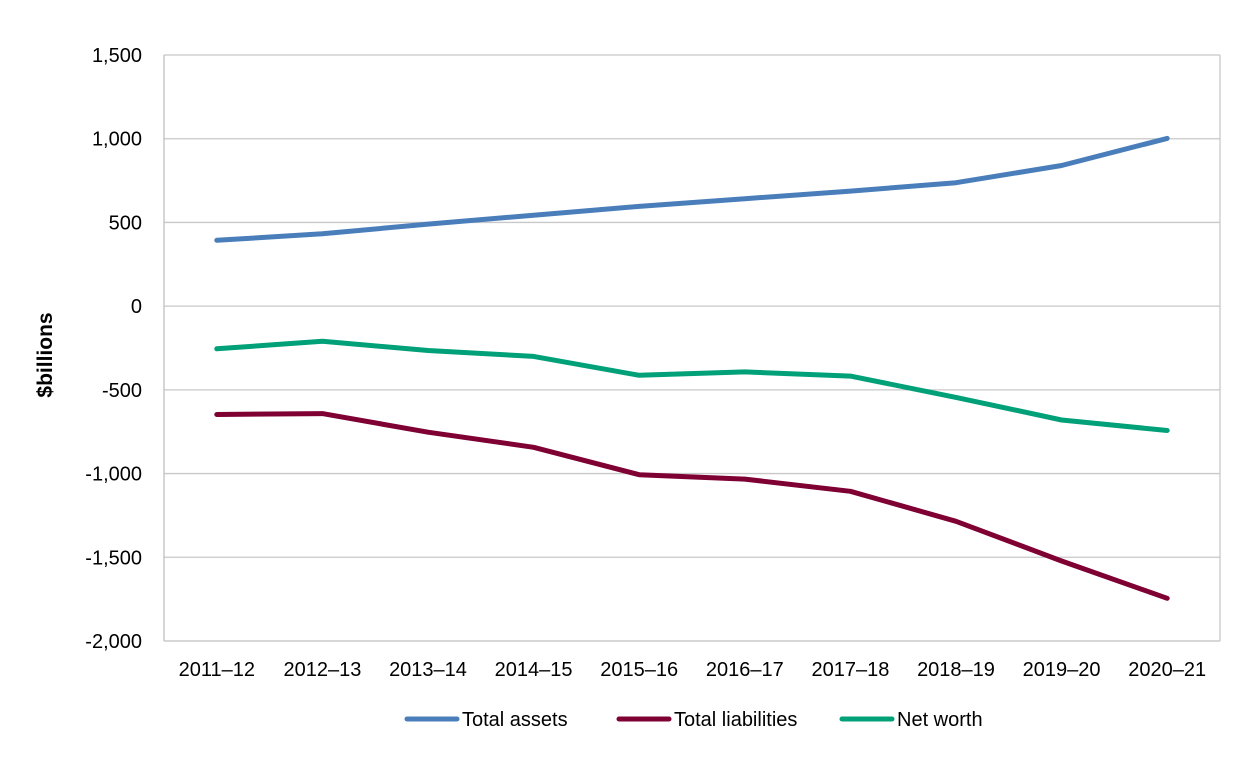 Image resolution: width=1252 pixels, height=774 pixels. What do you see at coordinates (745, 670) in the screenshot?
I see `x-tick-label: 2016–17` at bounding box center [745, 670].